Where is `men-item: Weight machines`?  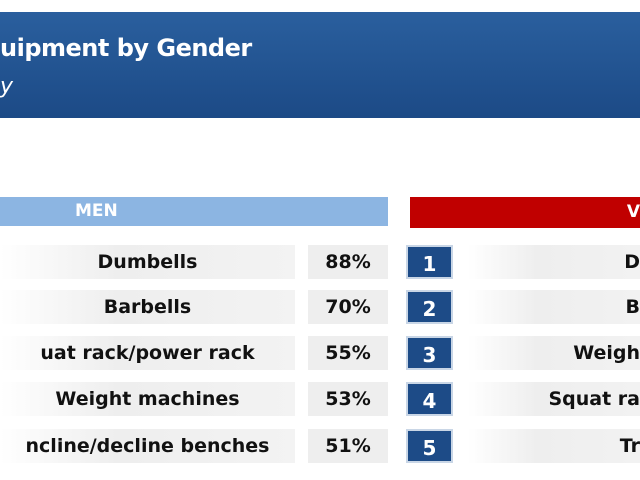 men-item: Weight machines is located at coordinates (147, 399).